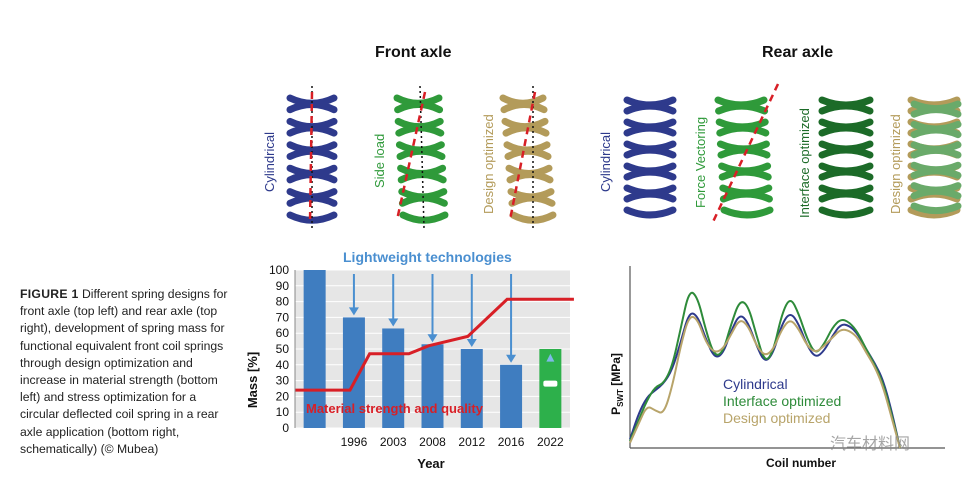 This screenshot has width=976, height=483. Describe the element at coordinates (252, 380) in the screenshot. I see `y-axis-label: Mass [%]` at that location.